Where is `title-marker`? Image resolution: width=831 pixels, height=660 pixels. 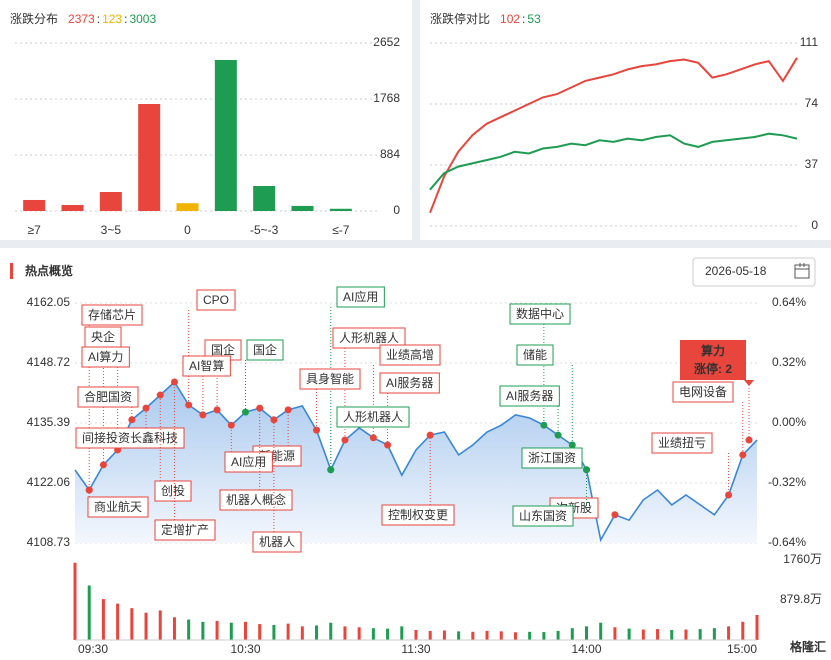
title-marker is located at coordinates (11, 271).